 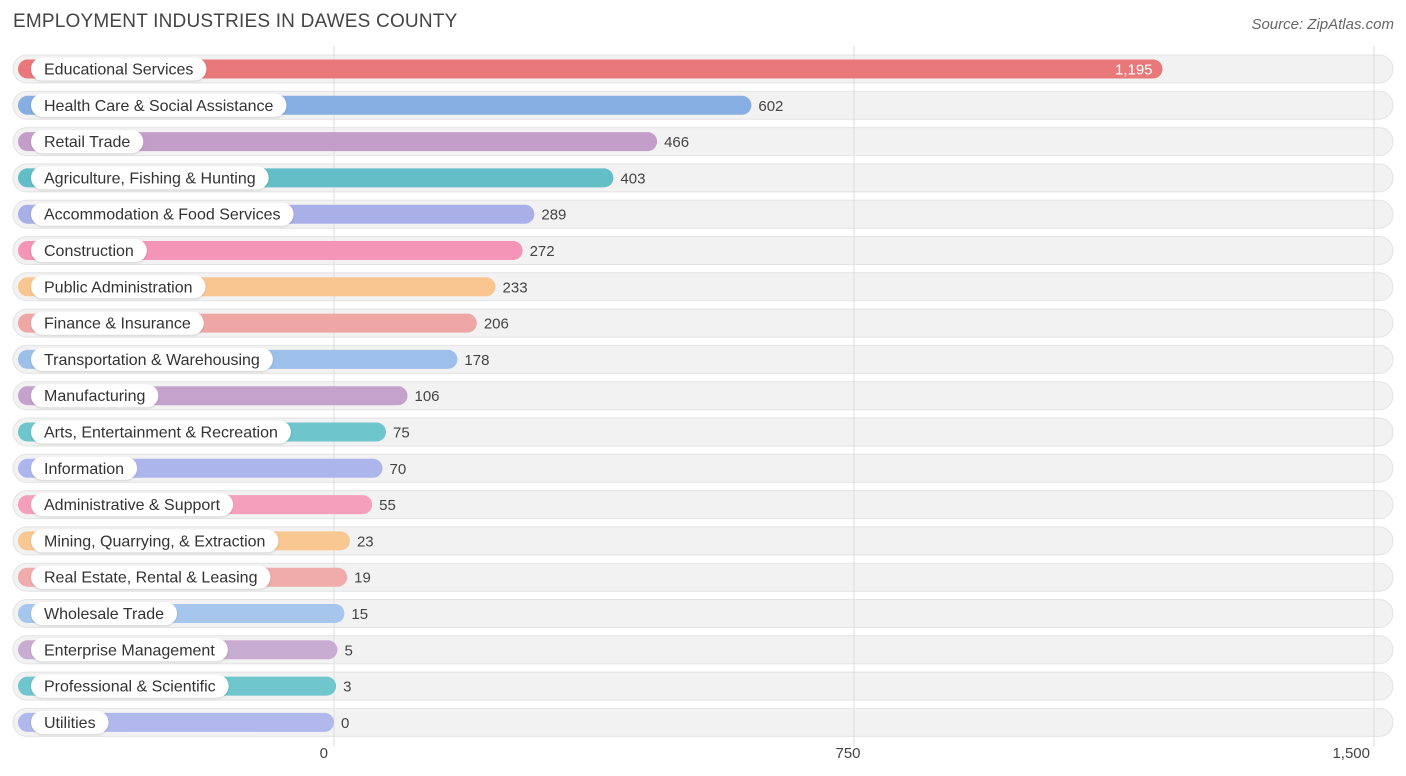 I want to click on bar-group: Administrative & Support 55, so click(x=207, y=505).